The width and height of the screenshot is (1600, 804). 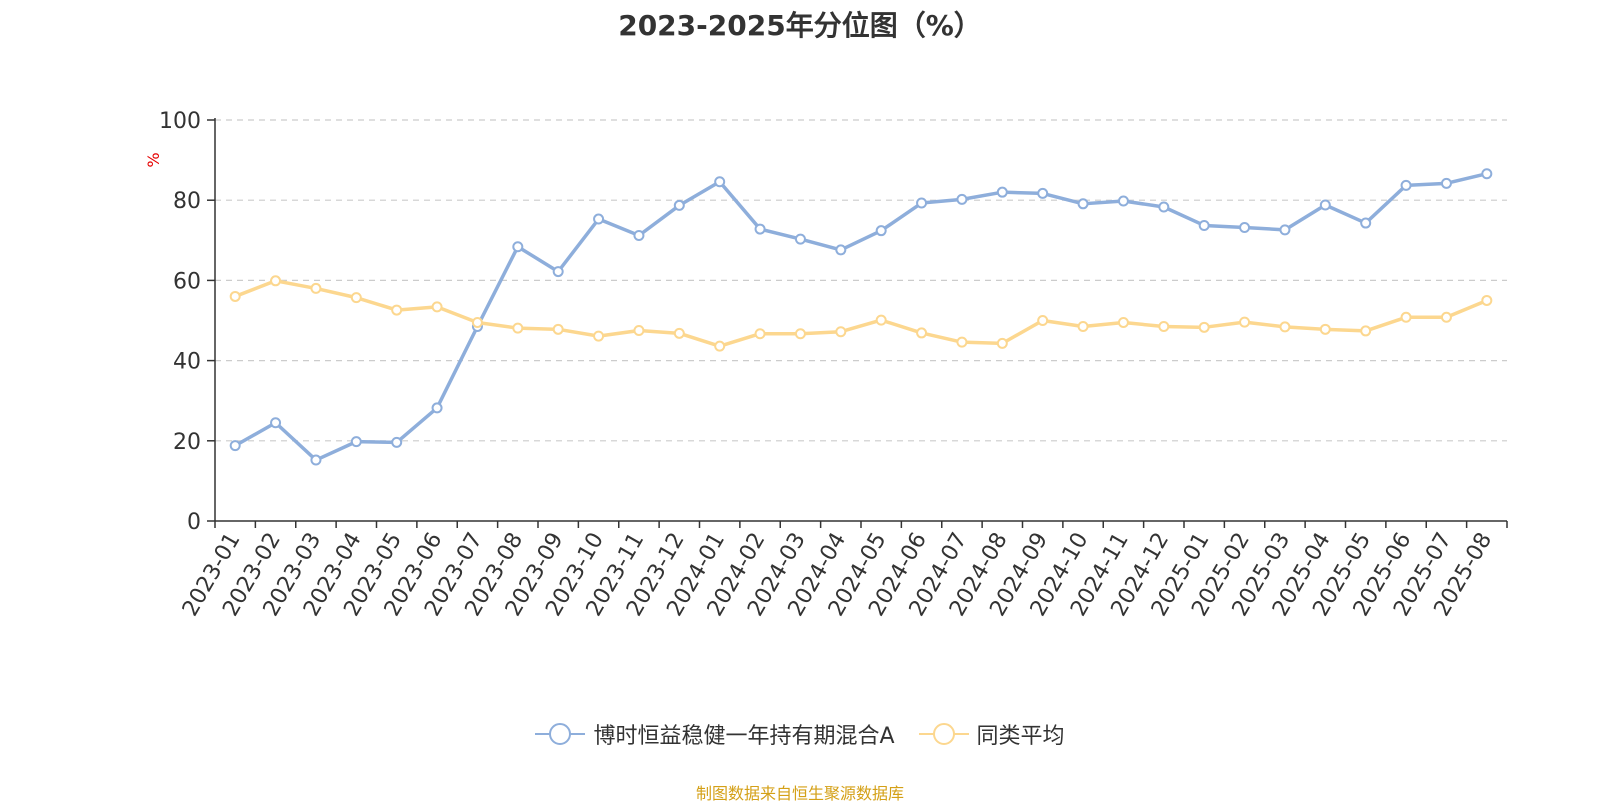 I want to click on legend-swatch-average, so click(x=943, y=734).